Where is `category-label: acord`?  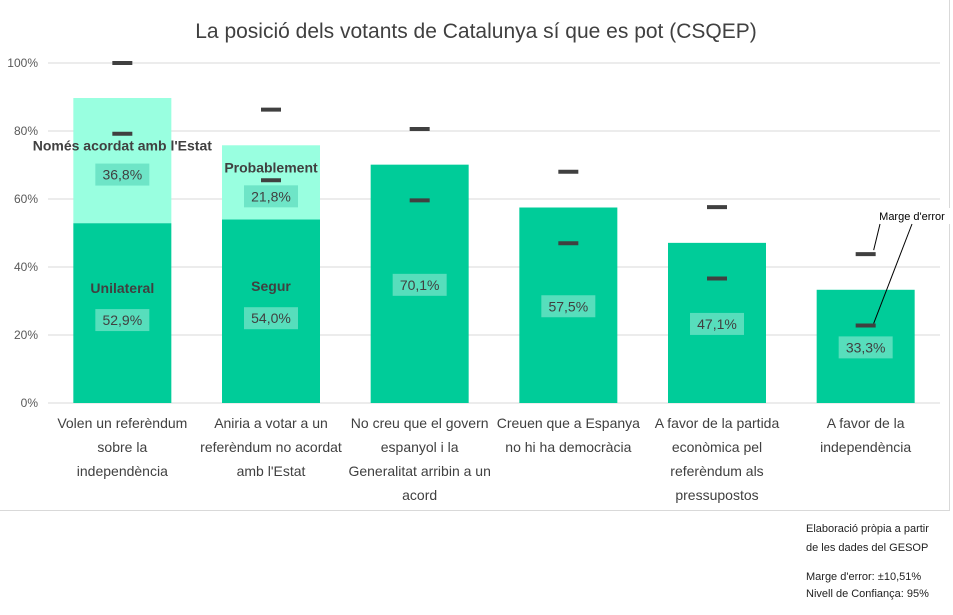 category-label: acord is located at coordinates (419, 495).